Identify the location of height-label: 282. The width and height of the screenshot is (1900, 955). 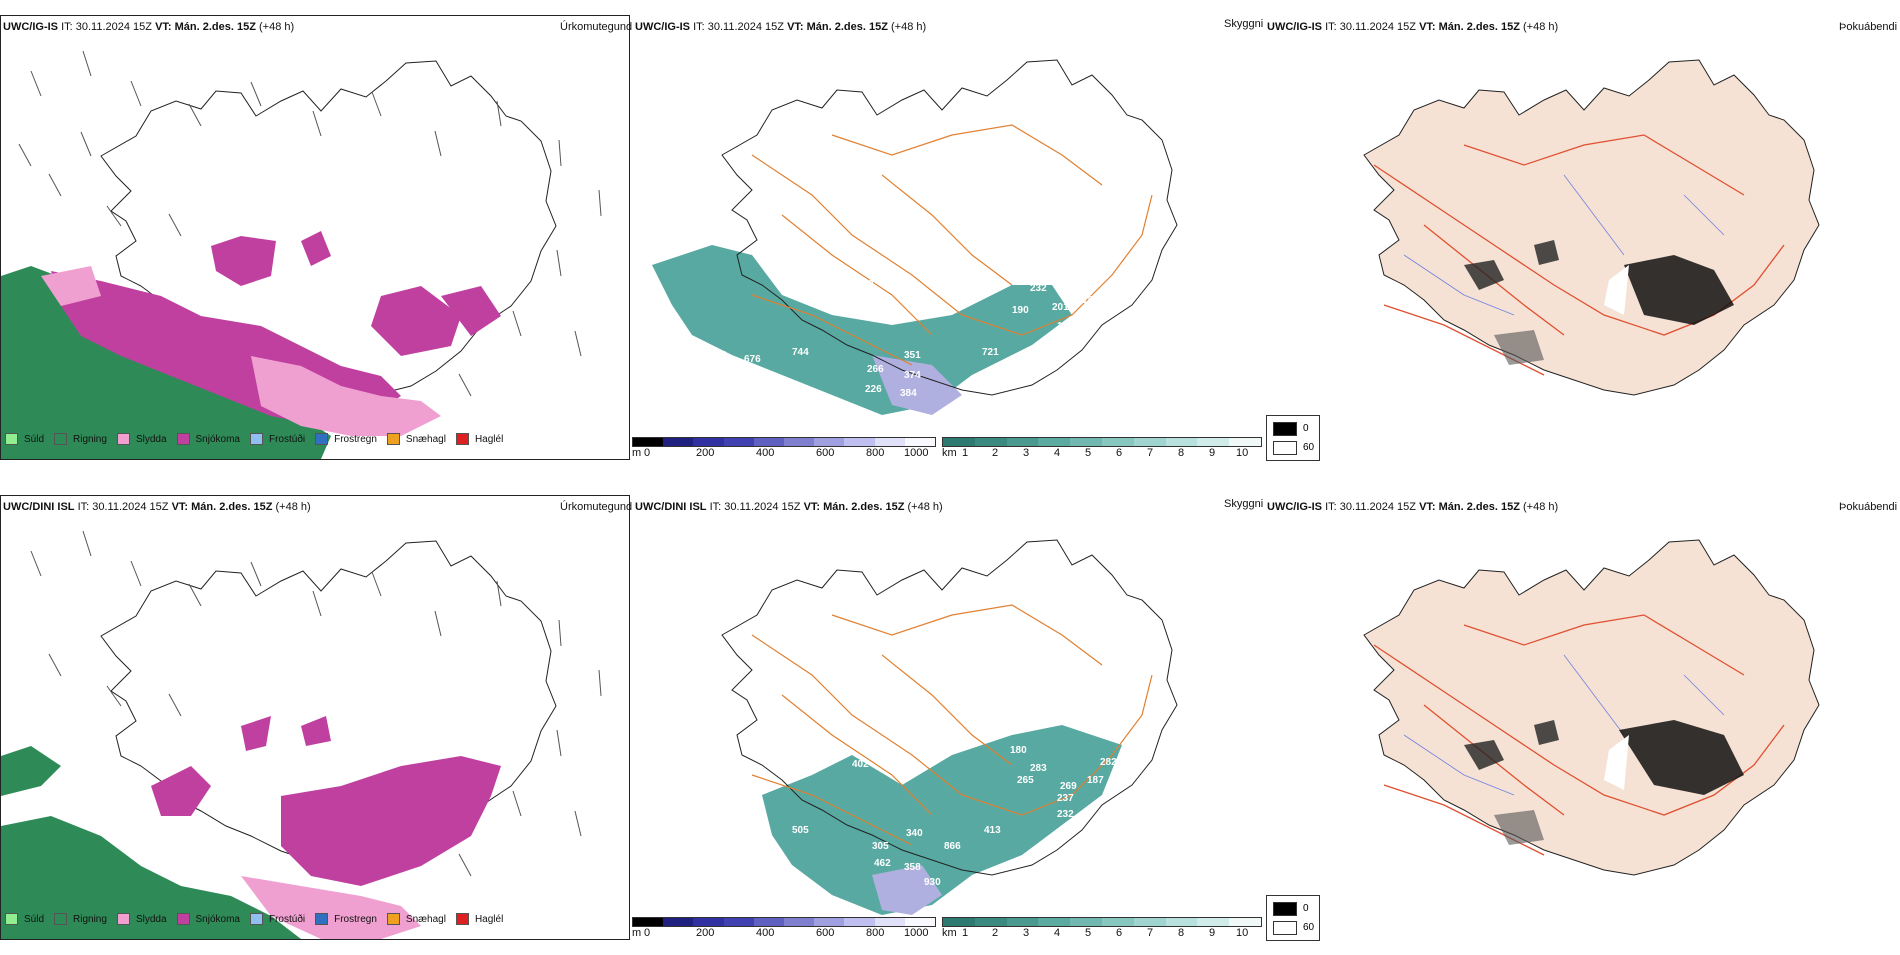
(1108, 762).